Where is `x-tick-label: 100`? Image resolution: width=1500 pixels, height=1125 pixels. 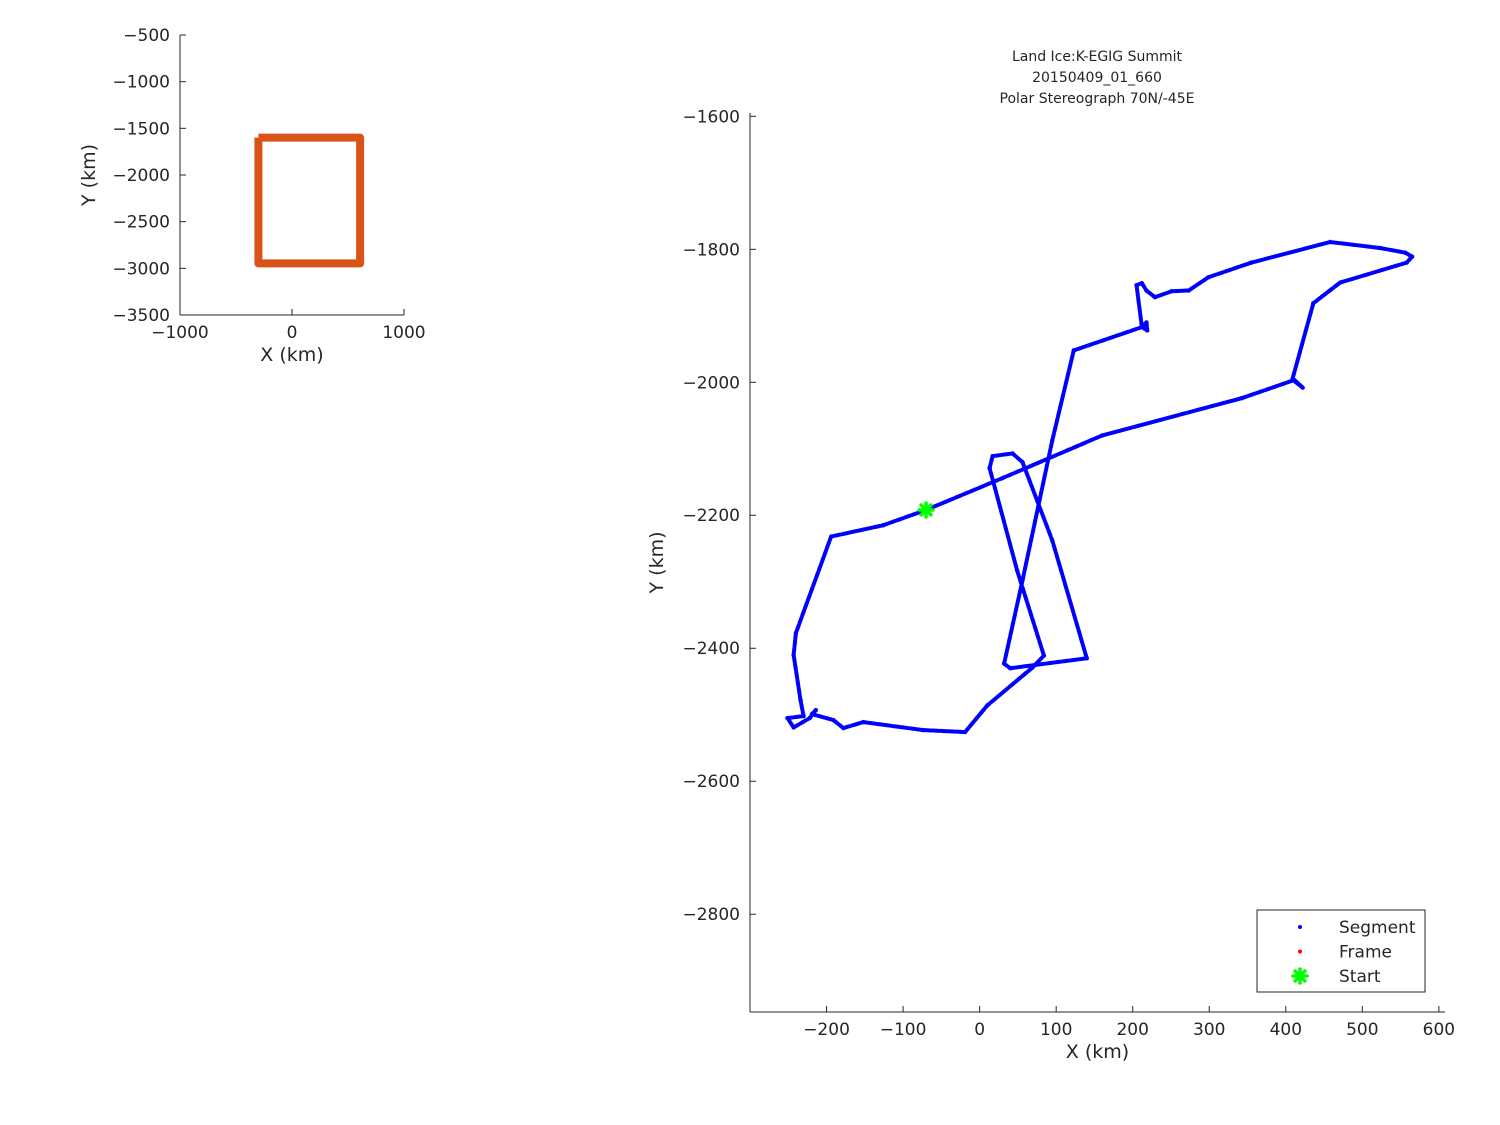 x-tick-label: 100 is located at coordinates (1056, 1030).